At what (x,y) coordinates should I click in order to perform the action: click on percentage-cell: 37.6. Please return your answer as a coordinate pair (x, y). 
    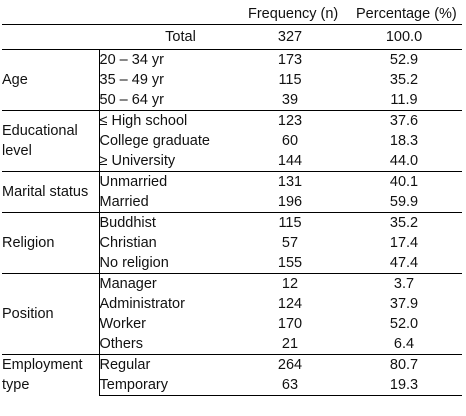
    Looking at the image, I should click on (404, 120).